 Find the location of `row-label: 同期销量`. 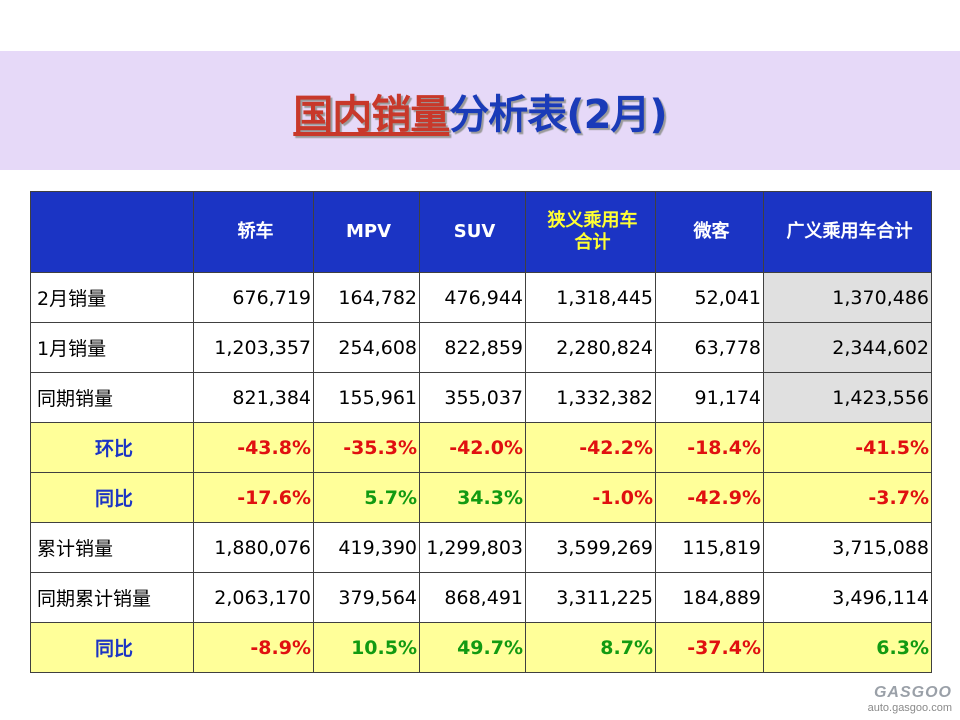

row-label: 同期销量 is located at coordinates (112, 397).